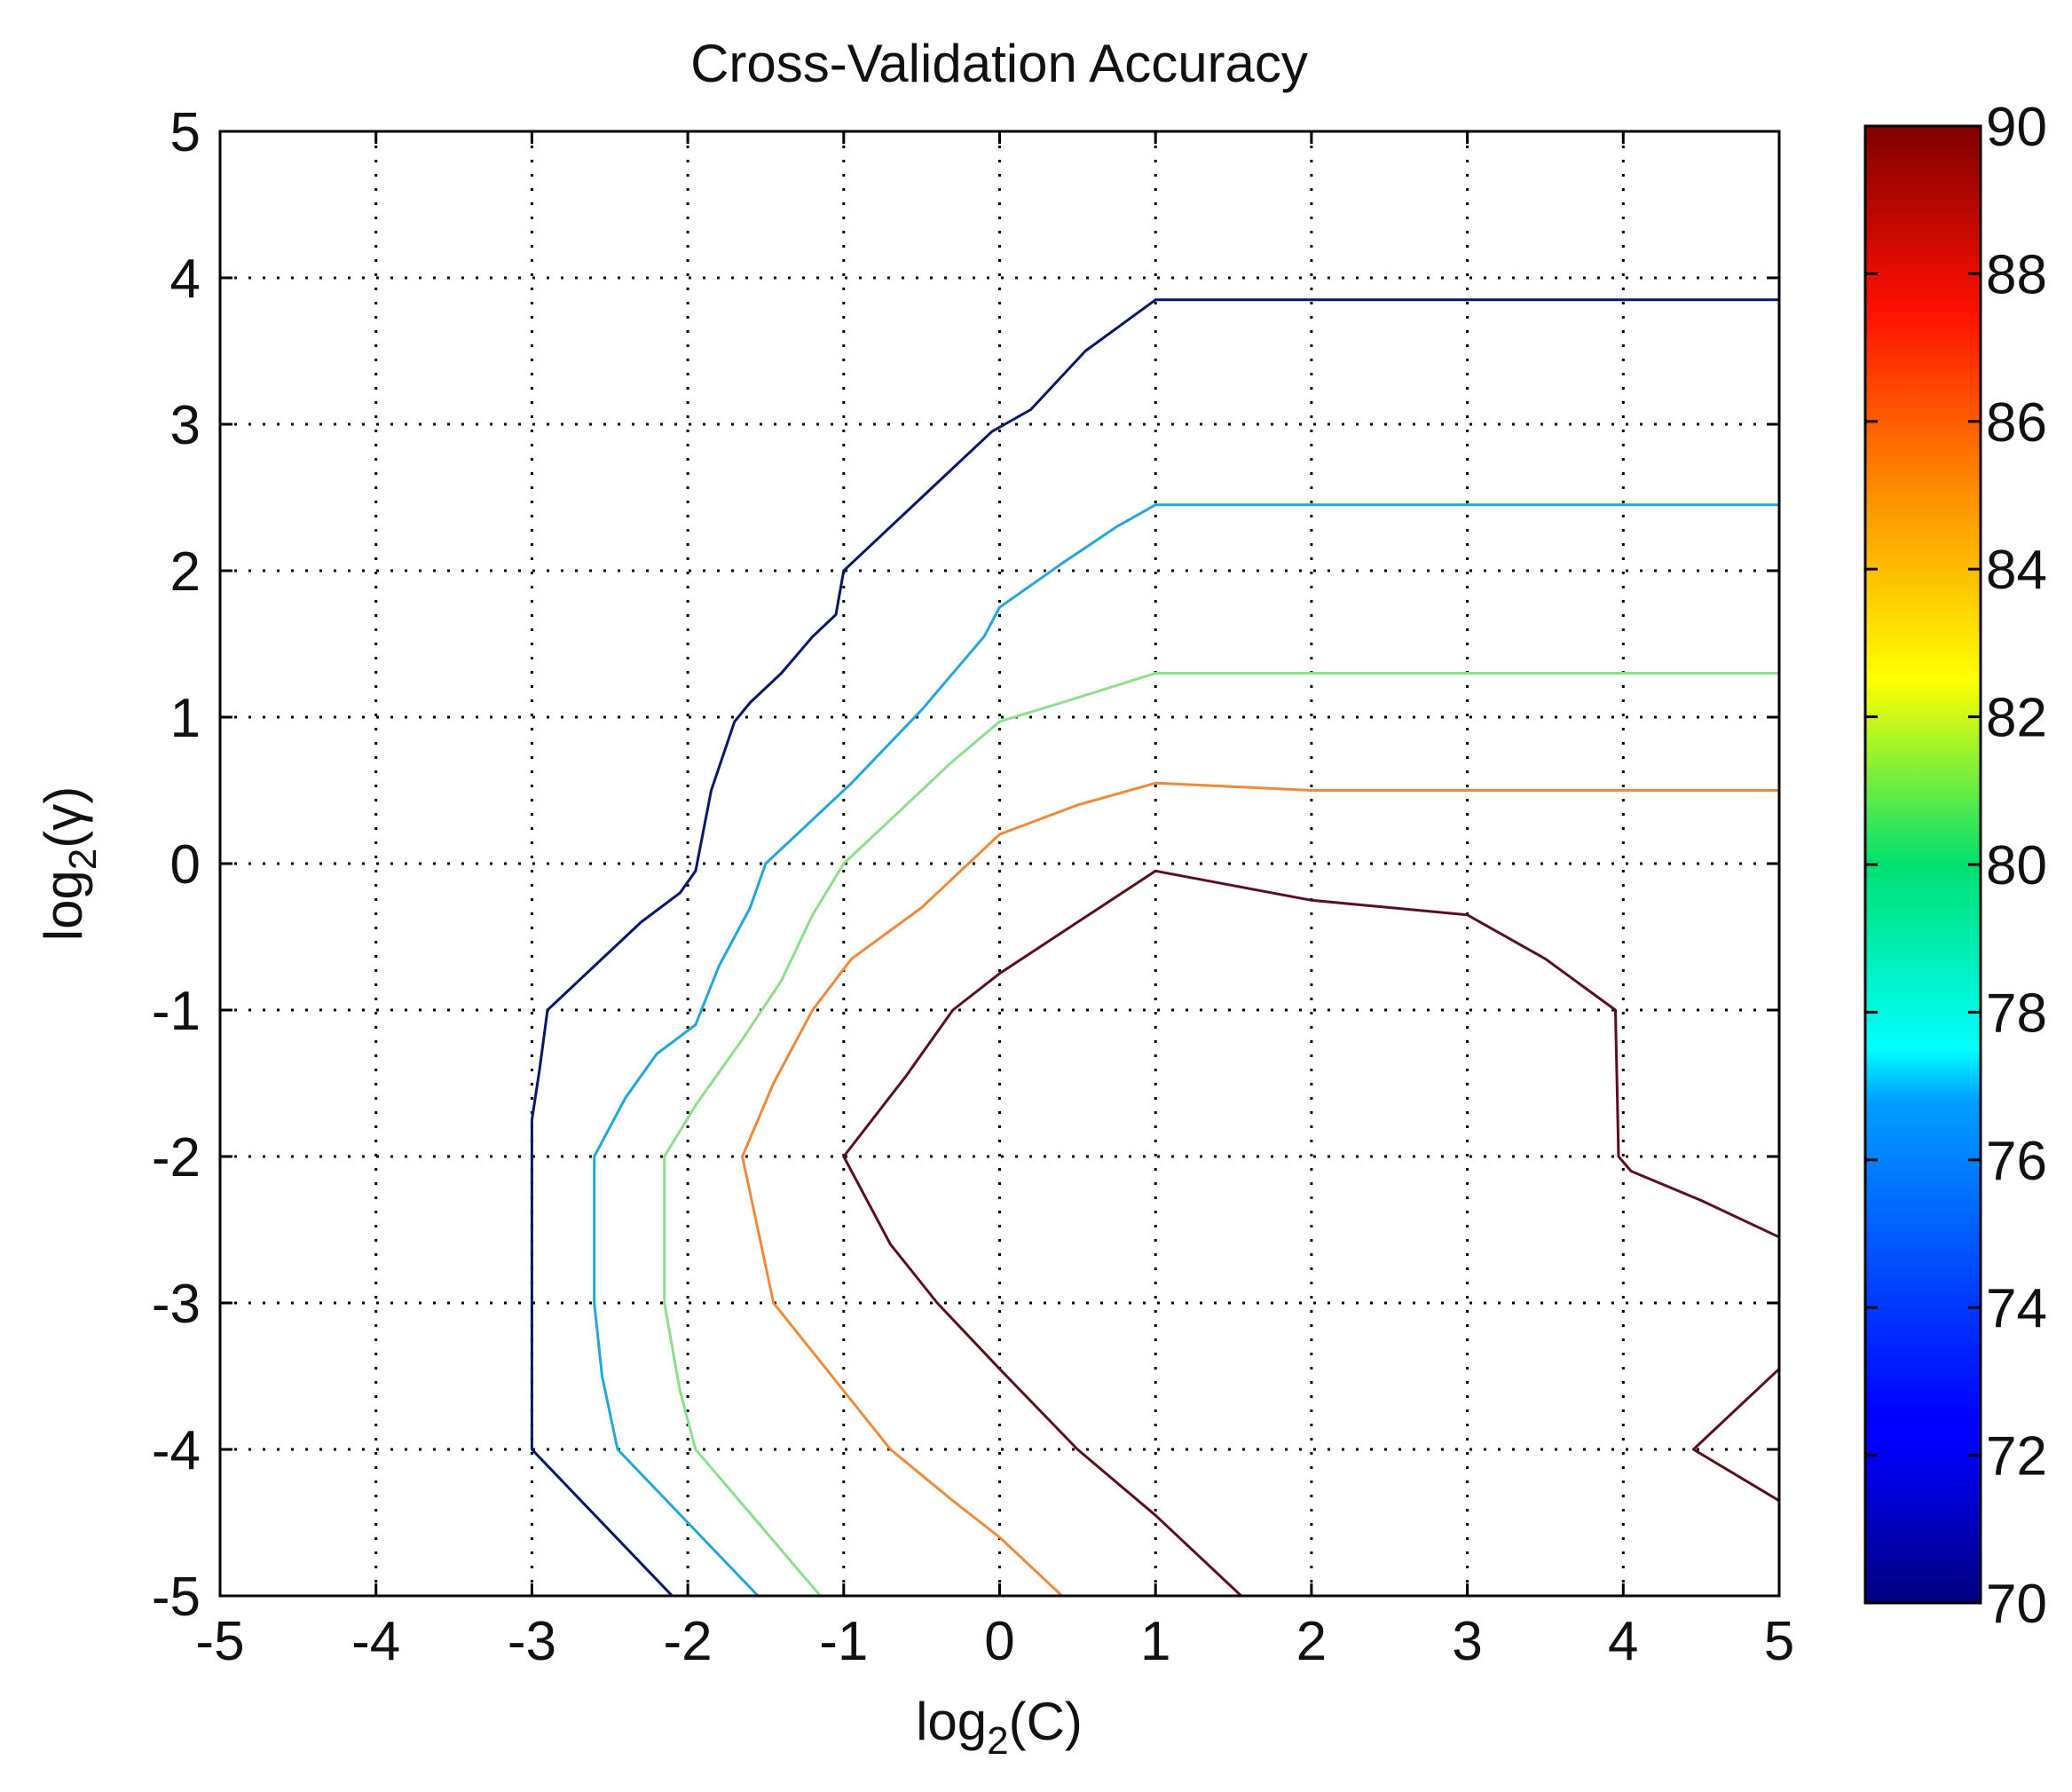  I want to click on x-tick-label: 5, so click(1779, 1641).